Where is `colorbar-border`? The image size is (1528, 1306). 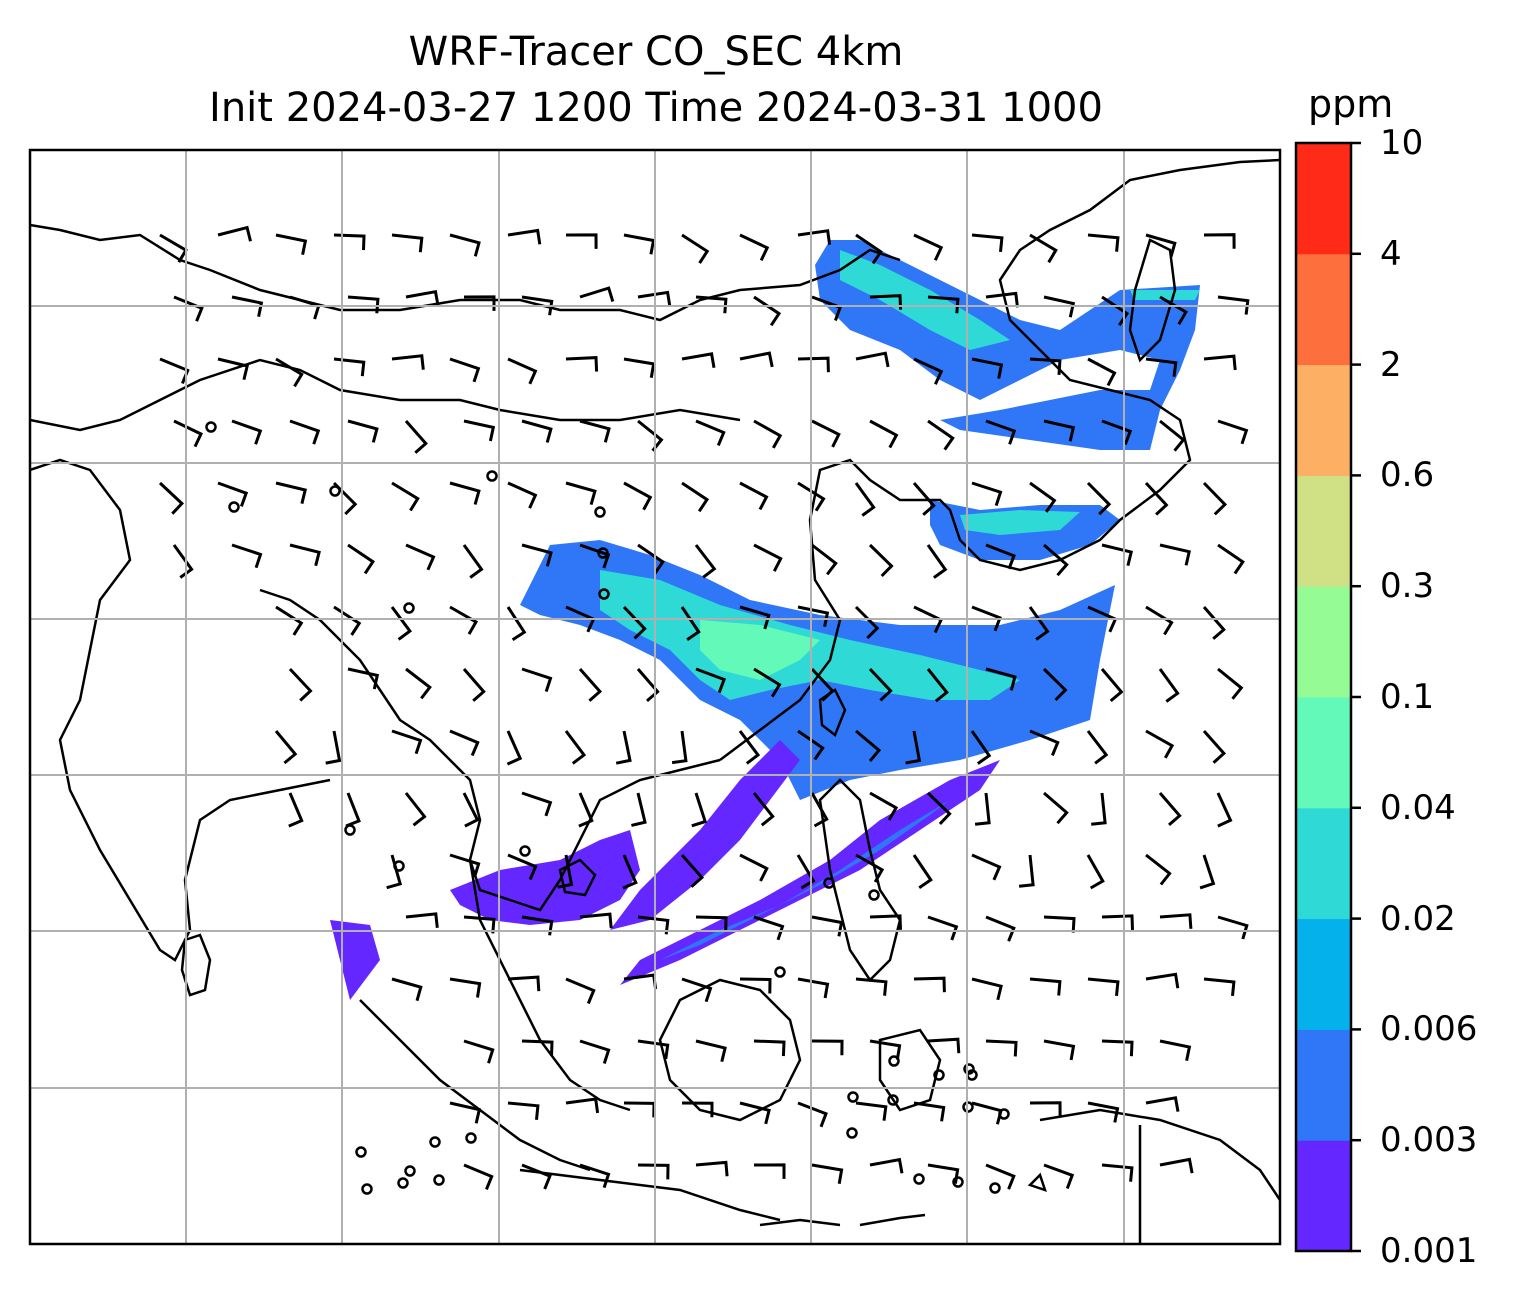
colorbar-border is located at coordinates (1323, 697).